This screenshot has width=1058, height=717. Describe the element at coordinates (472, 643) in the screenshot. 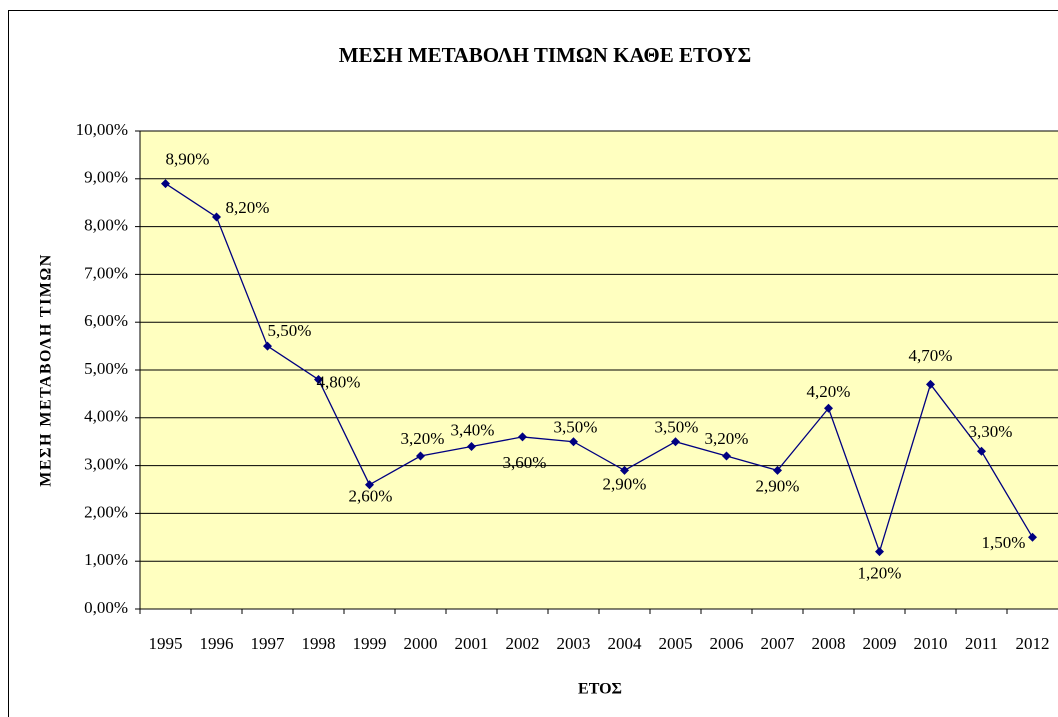

I see `x-tick-label: 2001` at that location.